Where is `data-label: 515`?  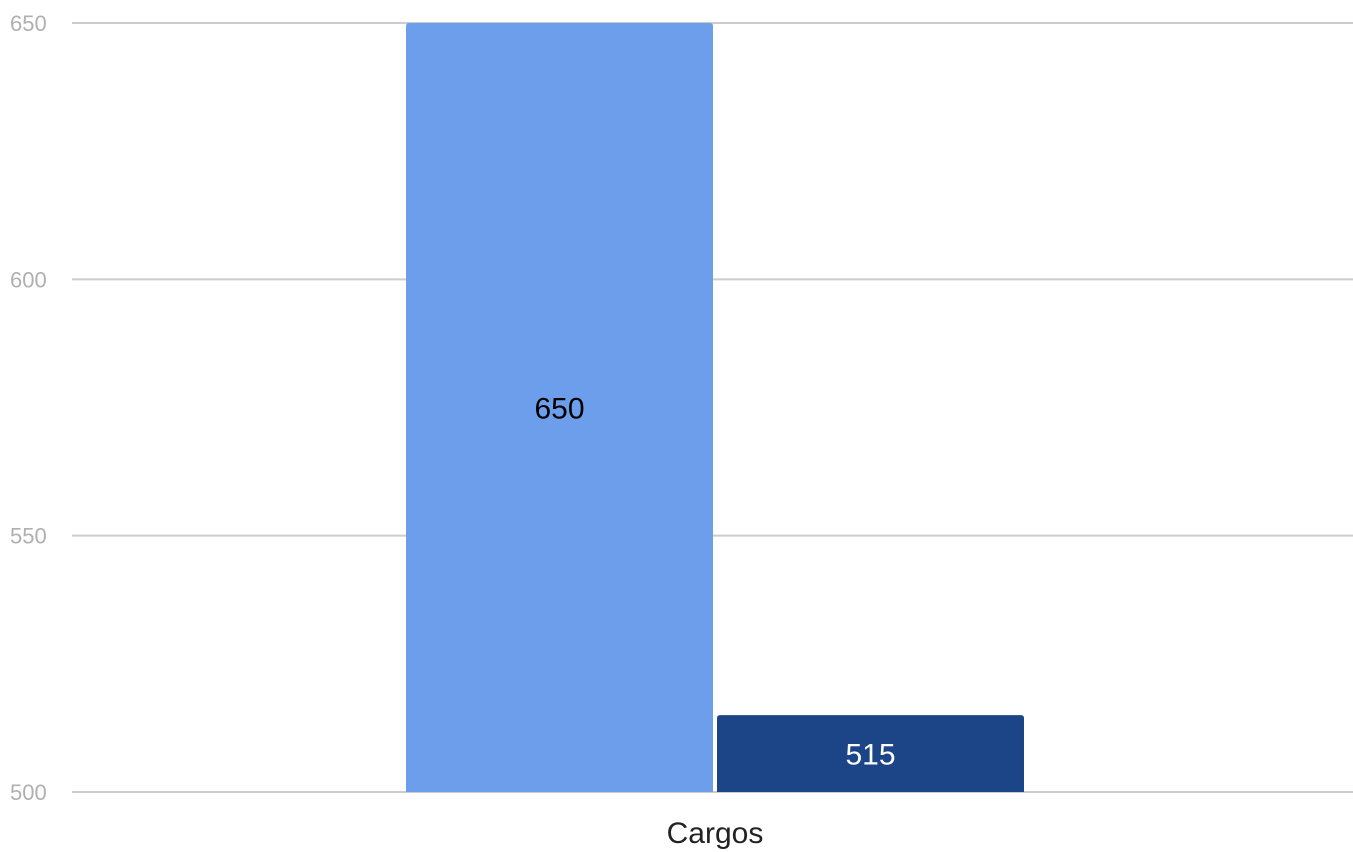
data-label: 515 is located at coordinates (870, 755).